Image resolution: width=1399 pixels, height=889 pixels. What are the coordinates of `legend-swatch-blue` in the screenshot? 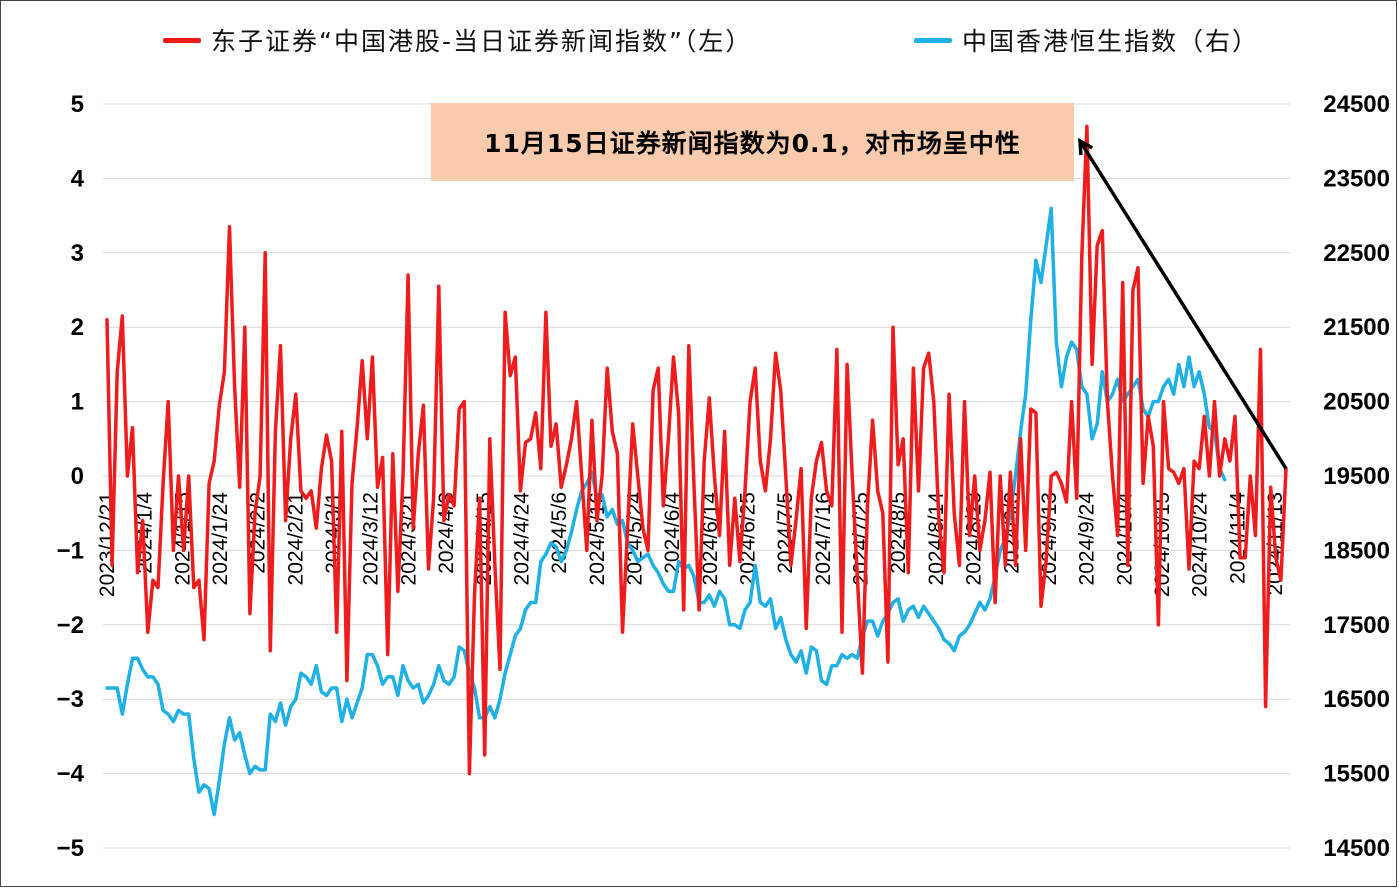 It's located at (933, 40).